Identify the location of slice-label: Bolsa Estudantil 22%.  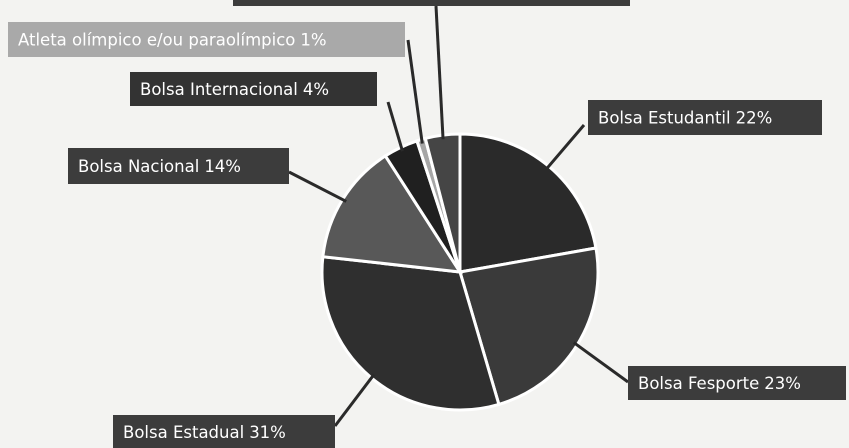
(685, 117).